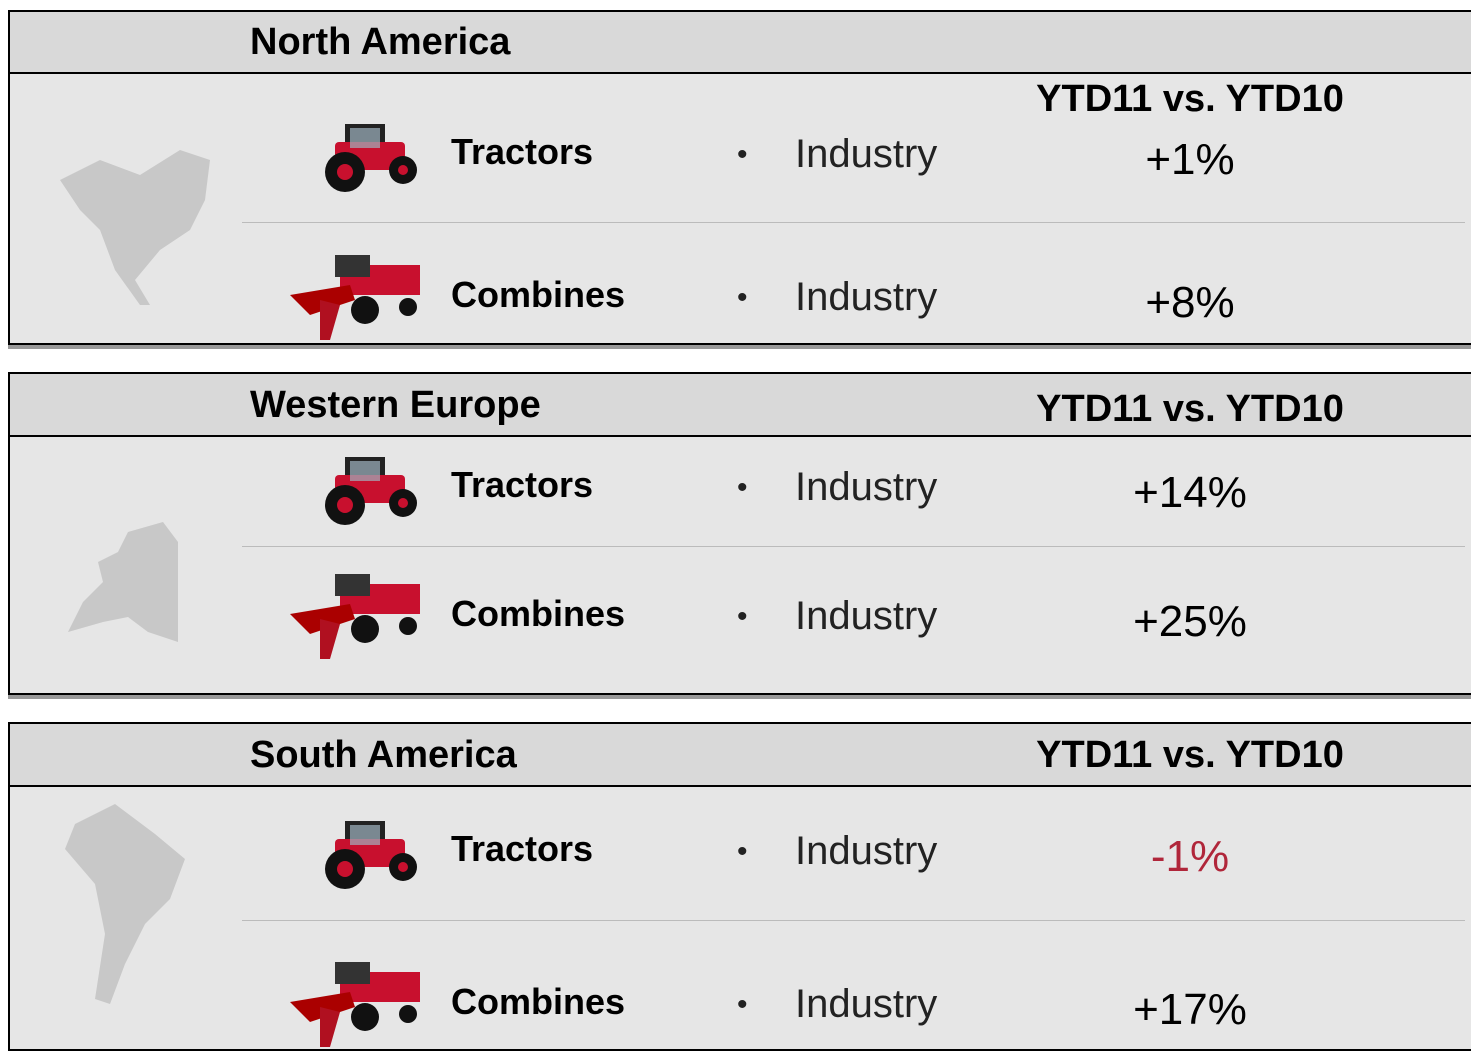 Image resolution: width=1471 pixels, height=1051 pixels. What do you see at coordinates (1190, 1009) in the screenshot?
I see `change-value: +17%` at bounding box center [1190, 1009].